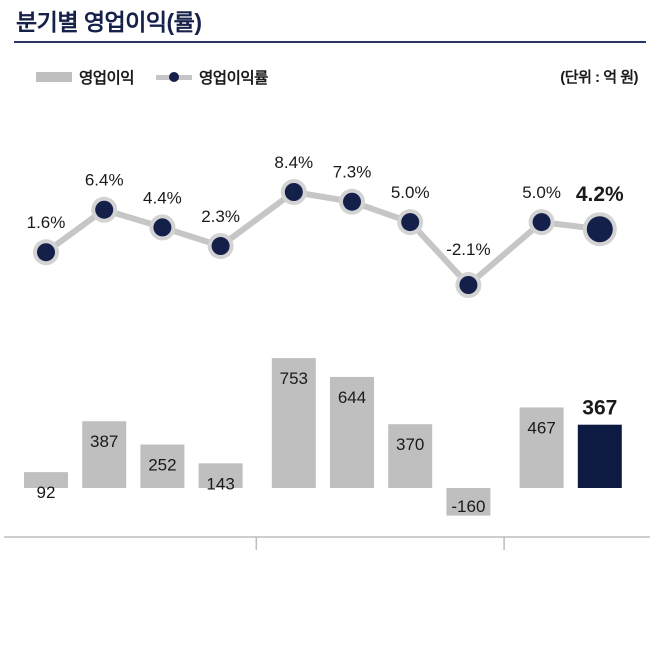  I want to click on legend-bar-label: 영업이익, so click(107, 78).